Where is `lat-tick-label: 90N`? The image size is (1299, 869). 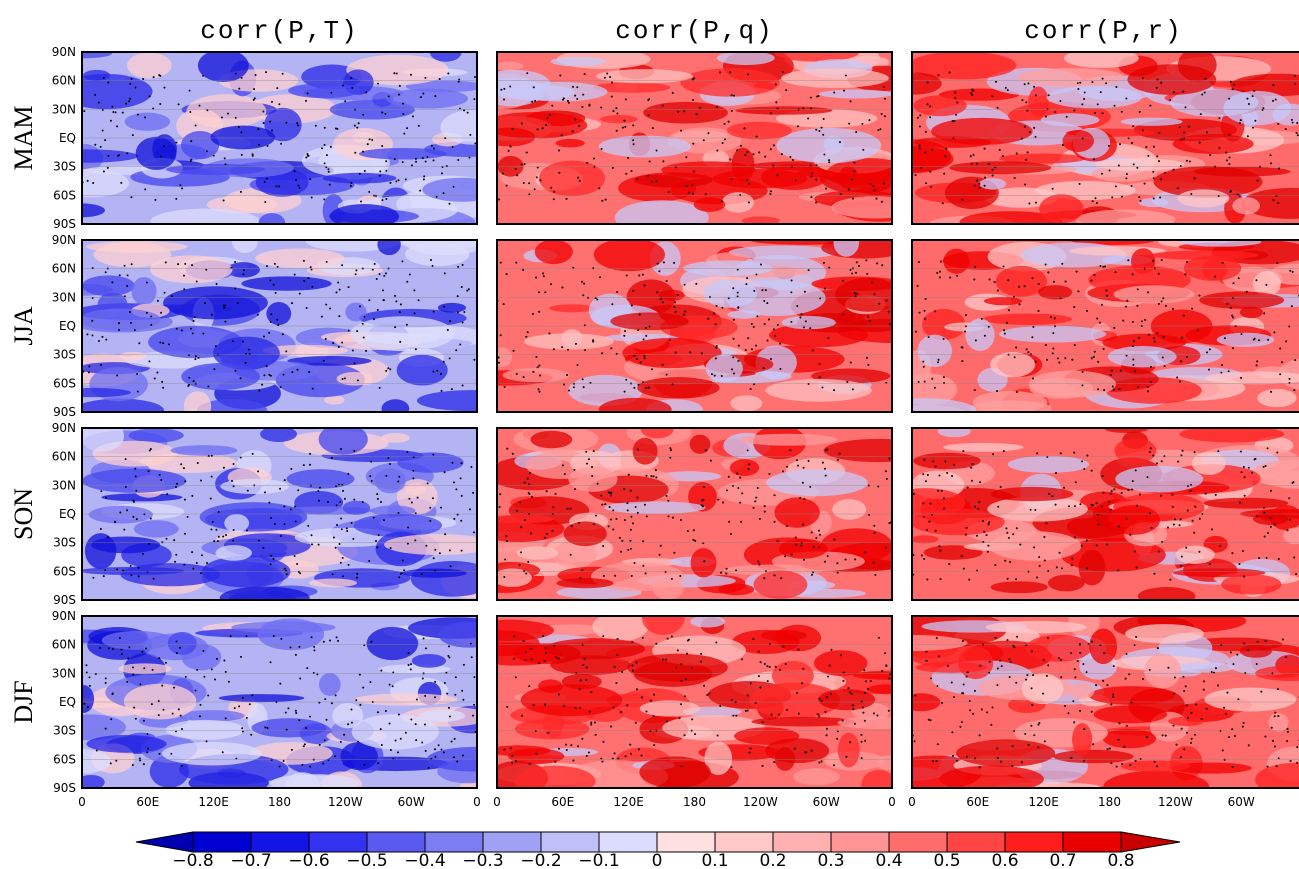 lat-tick-label: 90N is located at coordinates (64, 52).